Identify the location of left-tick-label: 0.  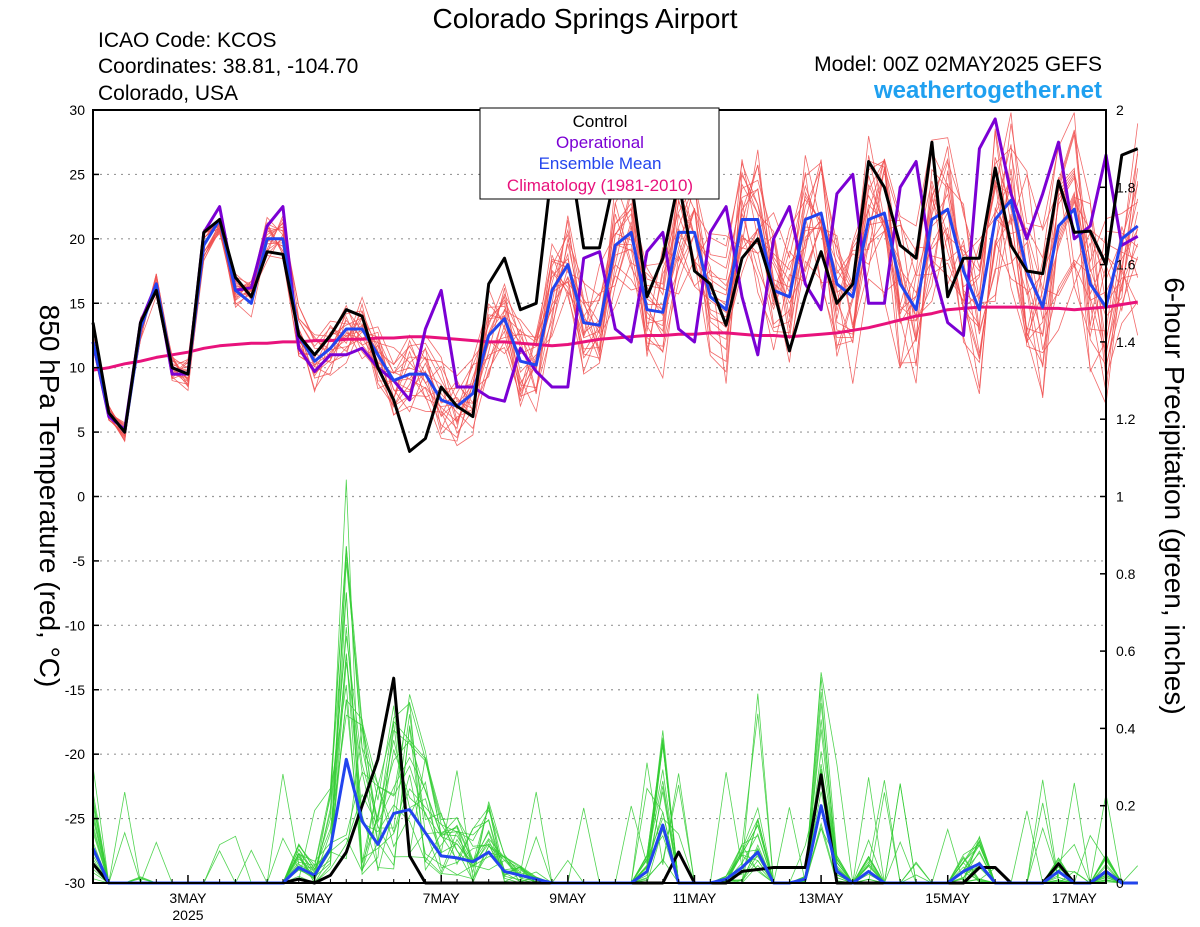
(81, 497).